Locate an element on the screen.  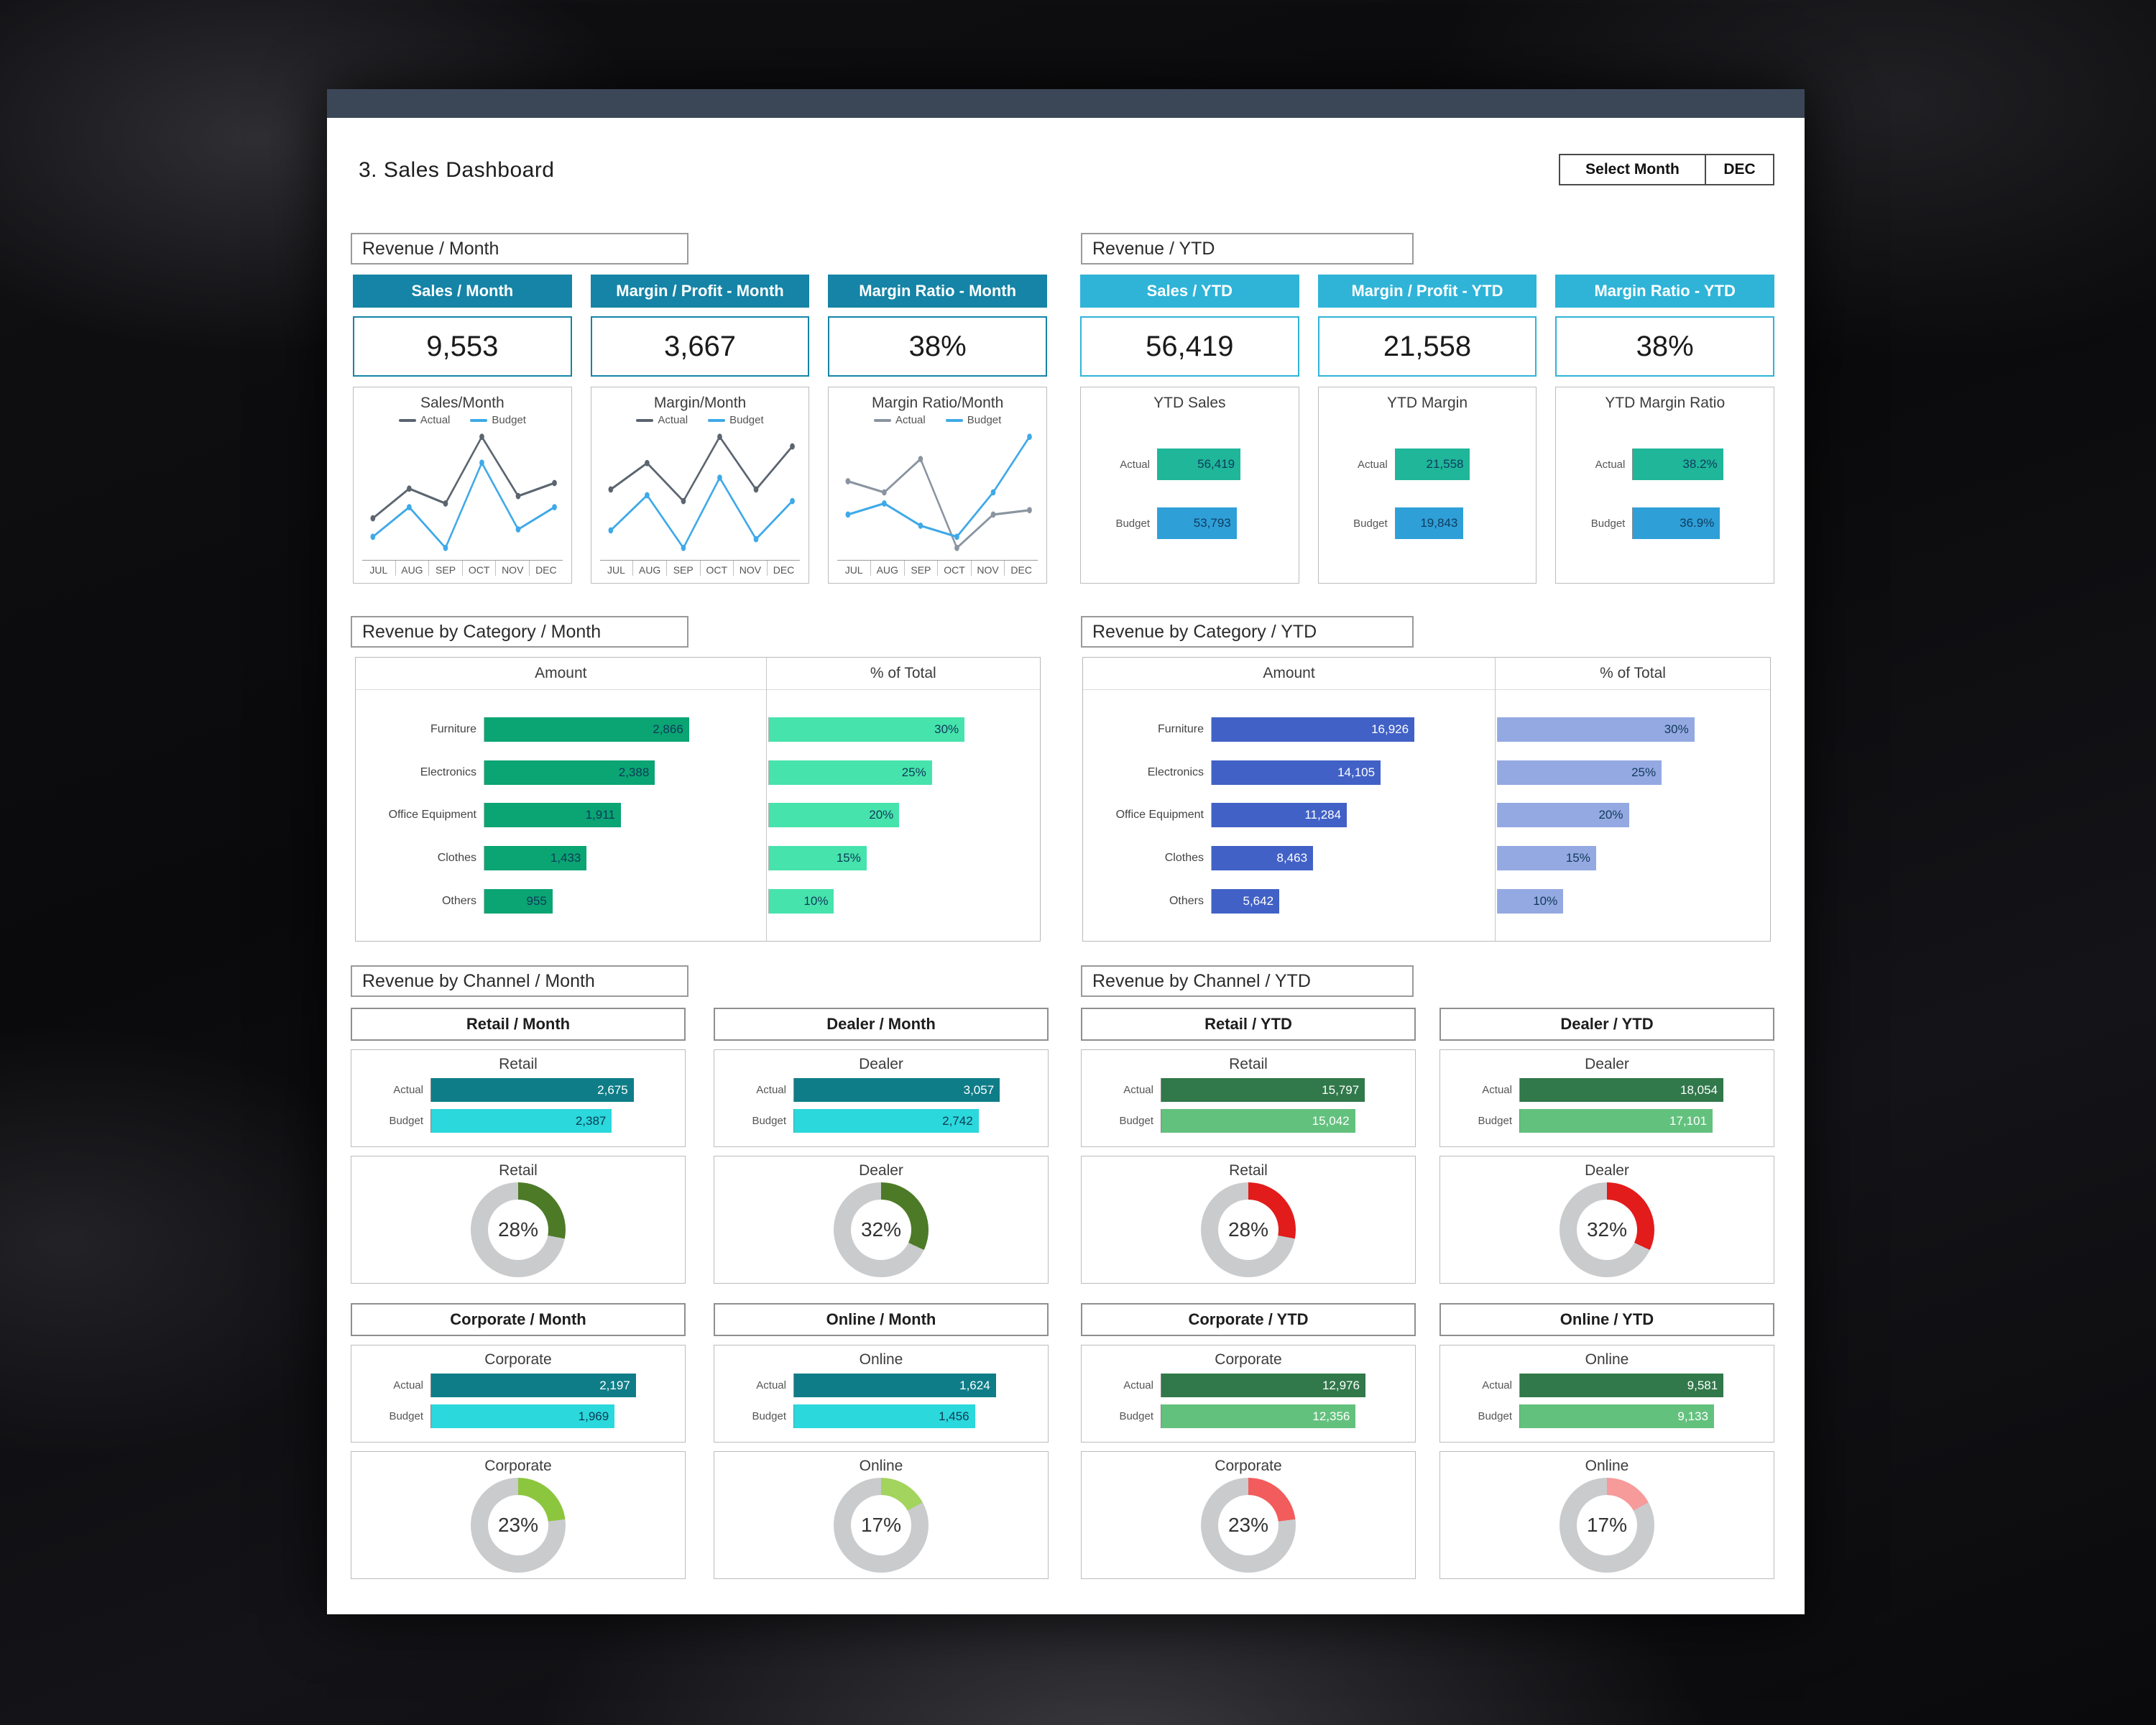
bar-track: 1,456 is located at coordinates (914, 1416).